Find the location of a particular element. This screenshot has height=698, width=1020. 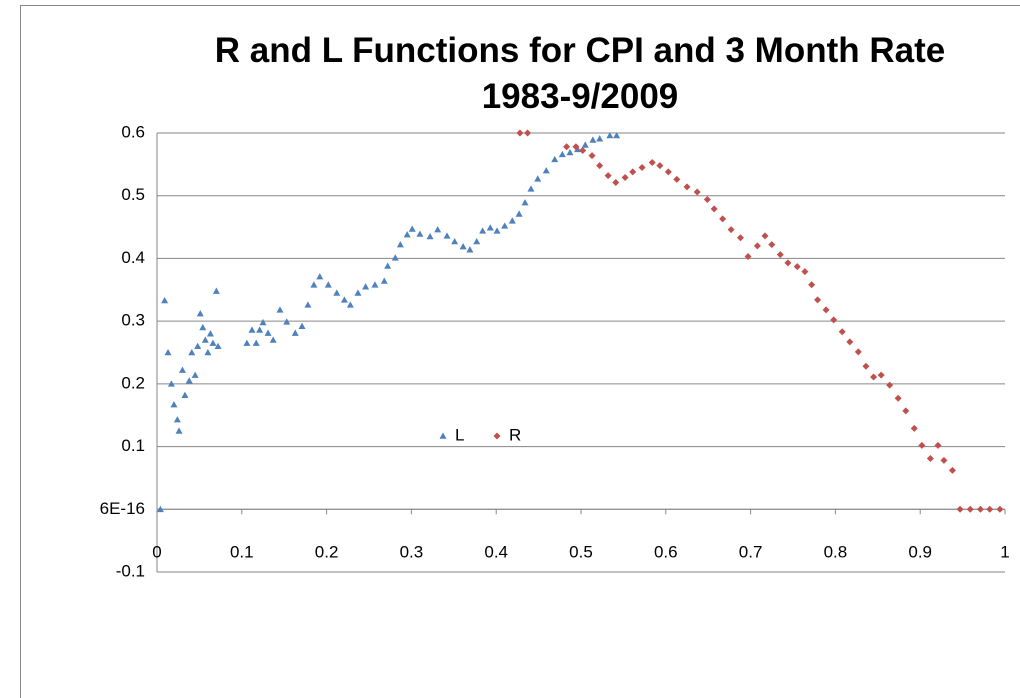

y-tick-label: 0.1 is located at coordinates (133, 445).